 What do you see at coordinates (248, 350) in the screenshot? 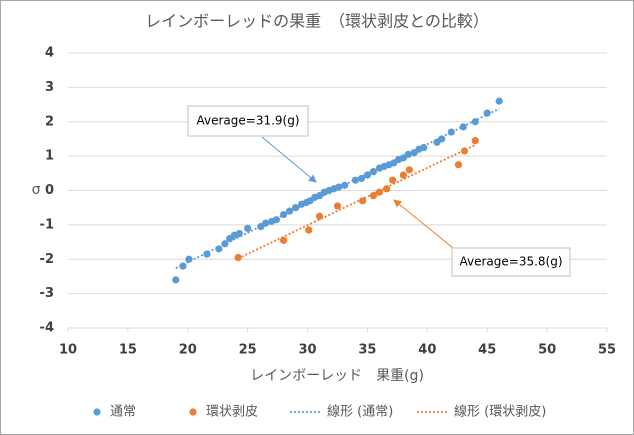
I see `x-tick-label: 25` at bounding box center [248, 350].